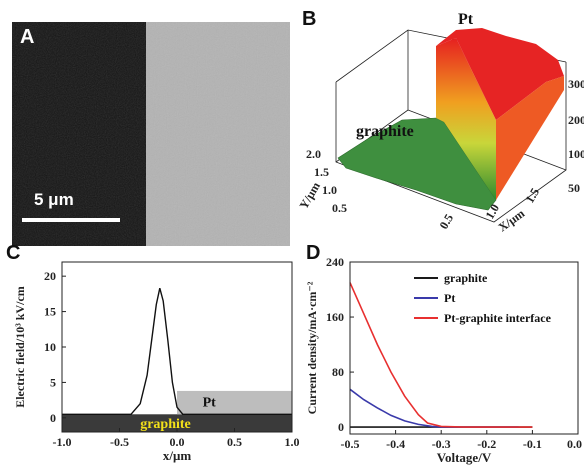  Describe the element at coordinates (335, 317) in the screenshot. I see `y-tick-label: 160` at that location.